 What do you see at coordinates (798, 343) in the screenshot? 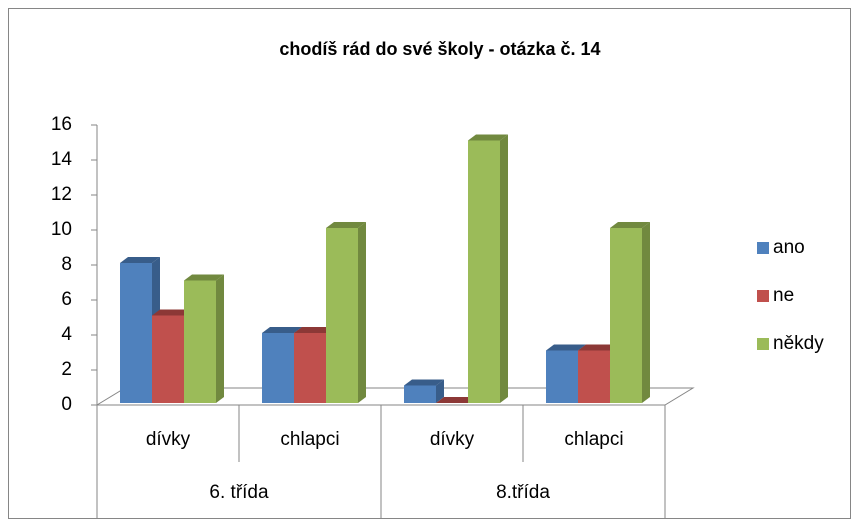
I see `legend-label: někdy` at bounding box center [798, 343].